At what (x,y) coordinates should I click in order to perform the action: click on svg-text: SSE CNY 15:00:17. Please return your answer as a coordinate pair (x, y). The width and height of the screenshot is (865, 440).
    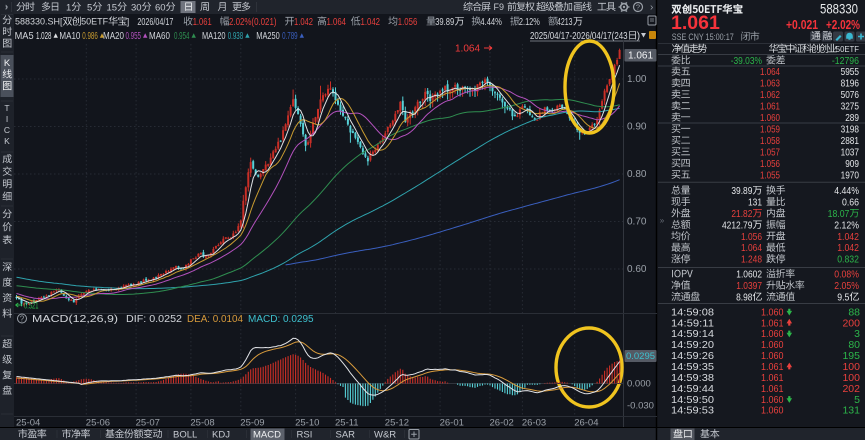
    Looking at the image, I should click on (703, 37).